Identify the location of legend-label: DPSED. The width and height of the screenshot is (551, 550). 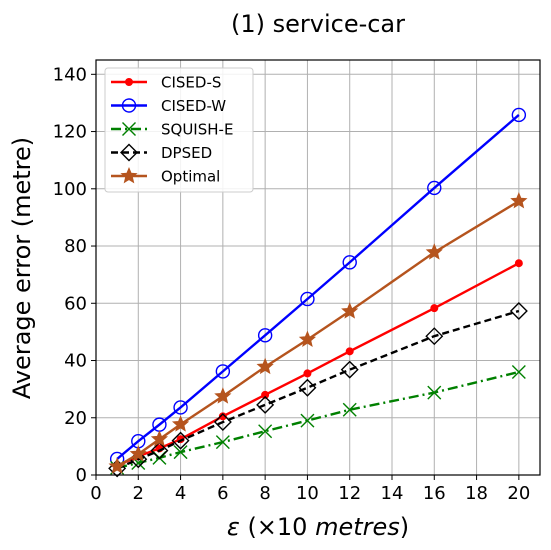
(186, 153).